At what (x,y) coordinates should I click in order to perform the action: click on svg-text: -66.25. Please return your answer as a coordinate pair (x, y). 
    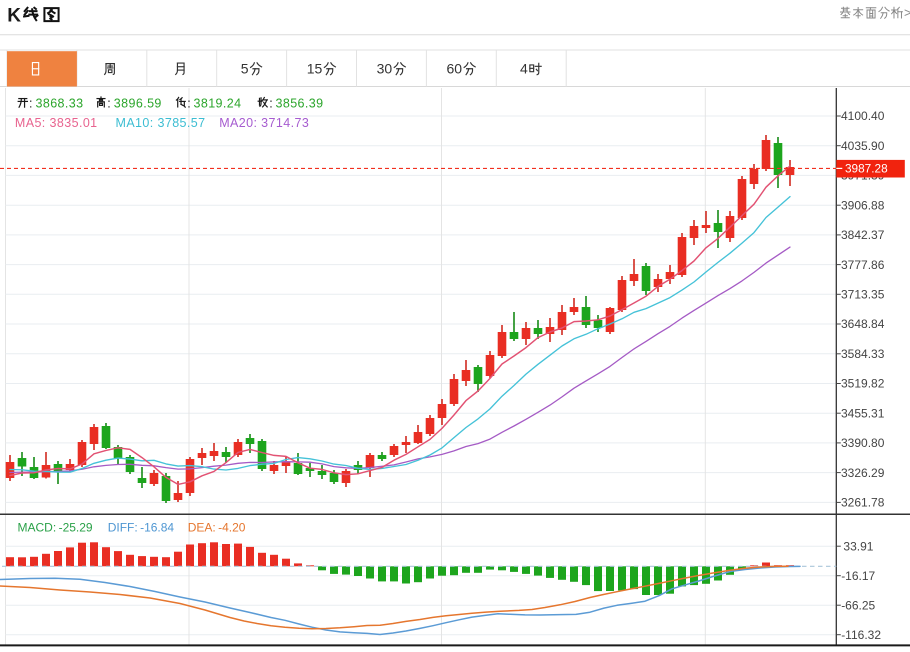
    Looking at the image, I should click on (858, 605).